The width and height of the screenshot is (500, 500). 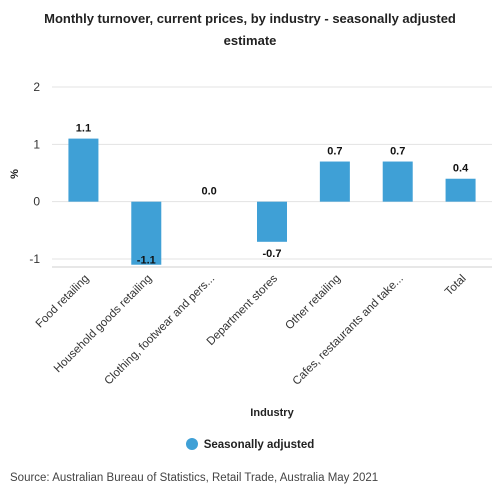 I want to click on legend: Seasonally adjusted, so click(x=250, y=444).